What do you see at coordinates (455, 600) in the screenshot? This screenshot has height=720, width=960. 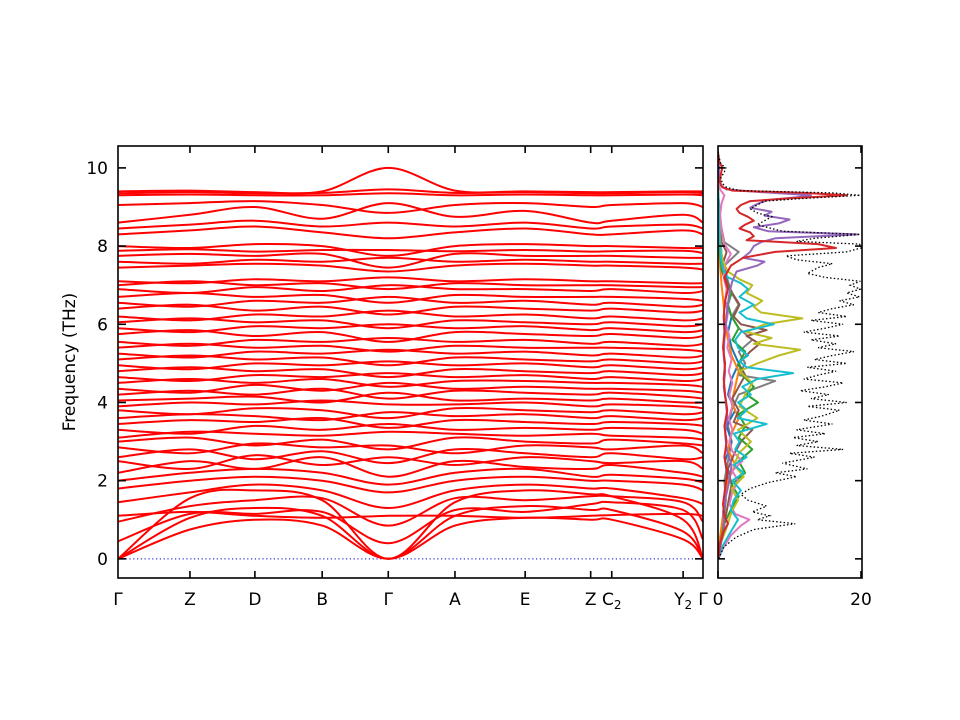 I see `kpoint-label: A` at bounding box center [455, 600].